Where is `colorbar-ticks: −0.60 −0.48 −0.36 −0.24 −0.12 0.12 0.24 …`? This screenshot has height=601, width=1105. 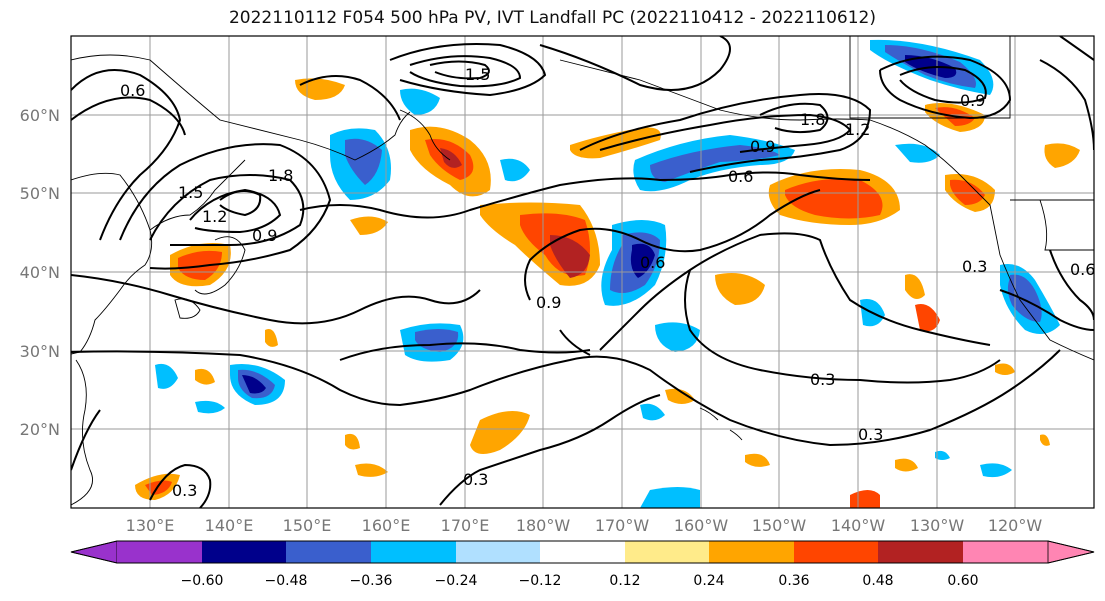 colorbar-ticks: −0.60 −0.48 −0.36 −0.24 −0.12 0.12 0.24 … is located at coordinates (580, 581).